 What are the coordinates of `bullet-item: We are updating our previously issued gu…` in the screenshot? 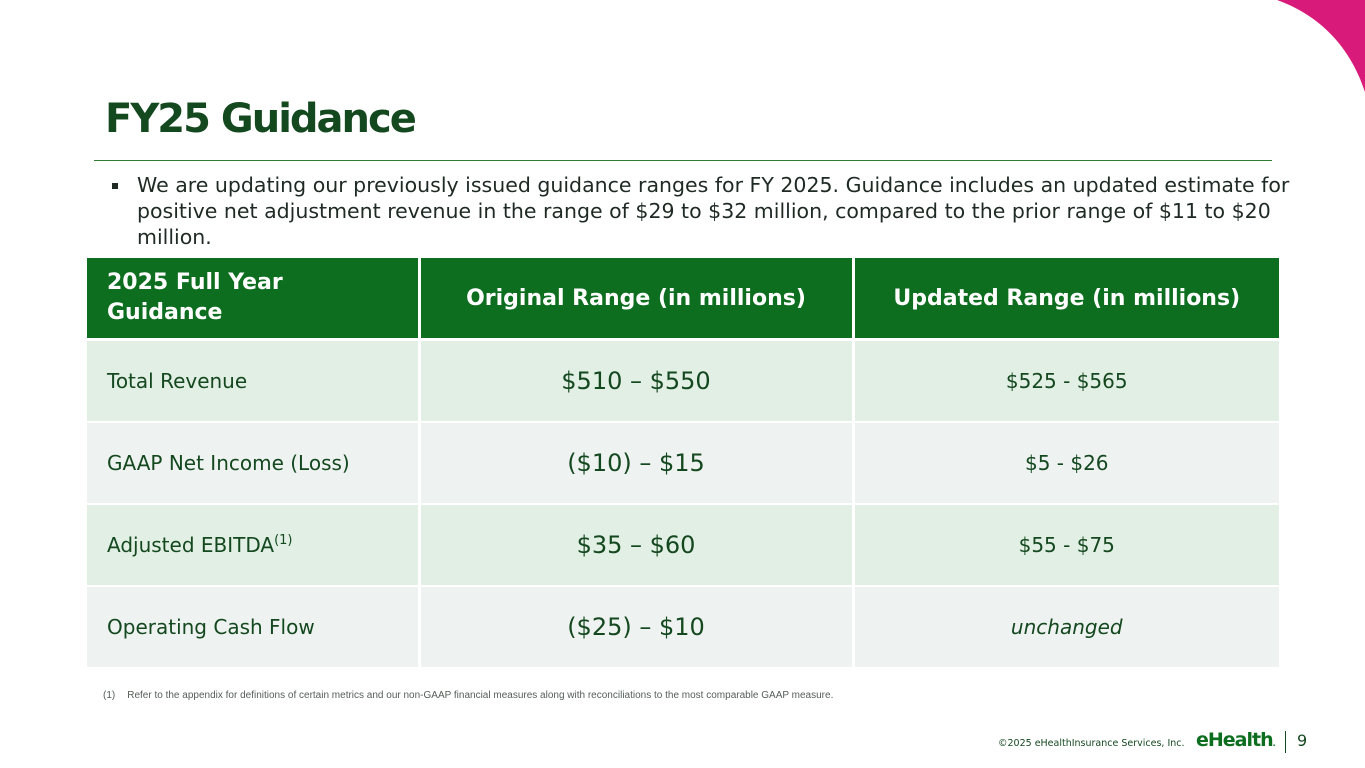 It's located at (703, 211).